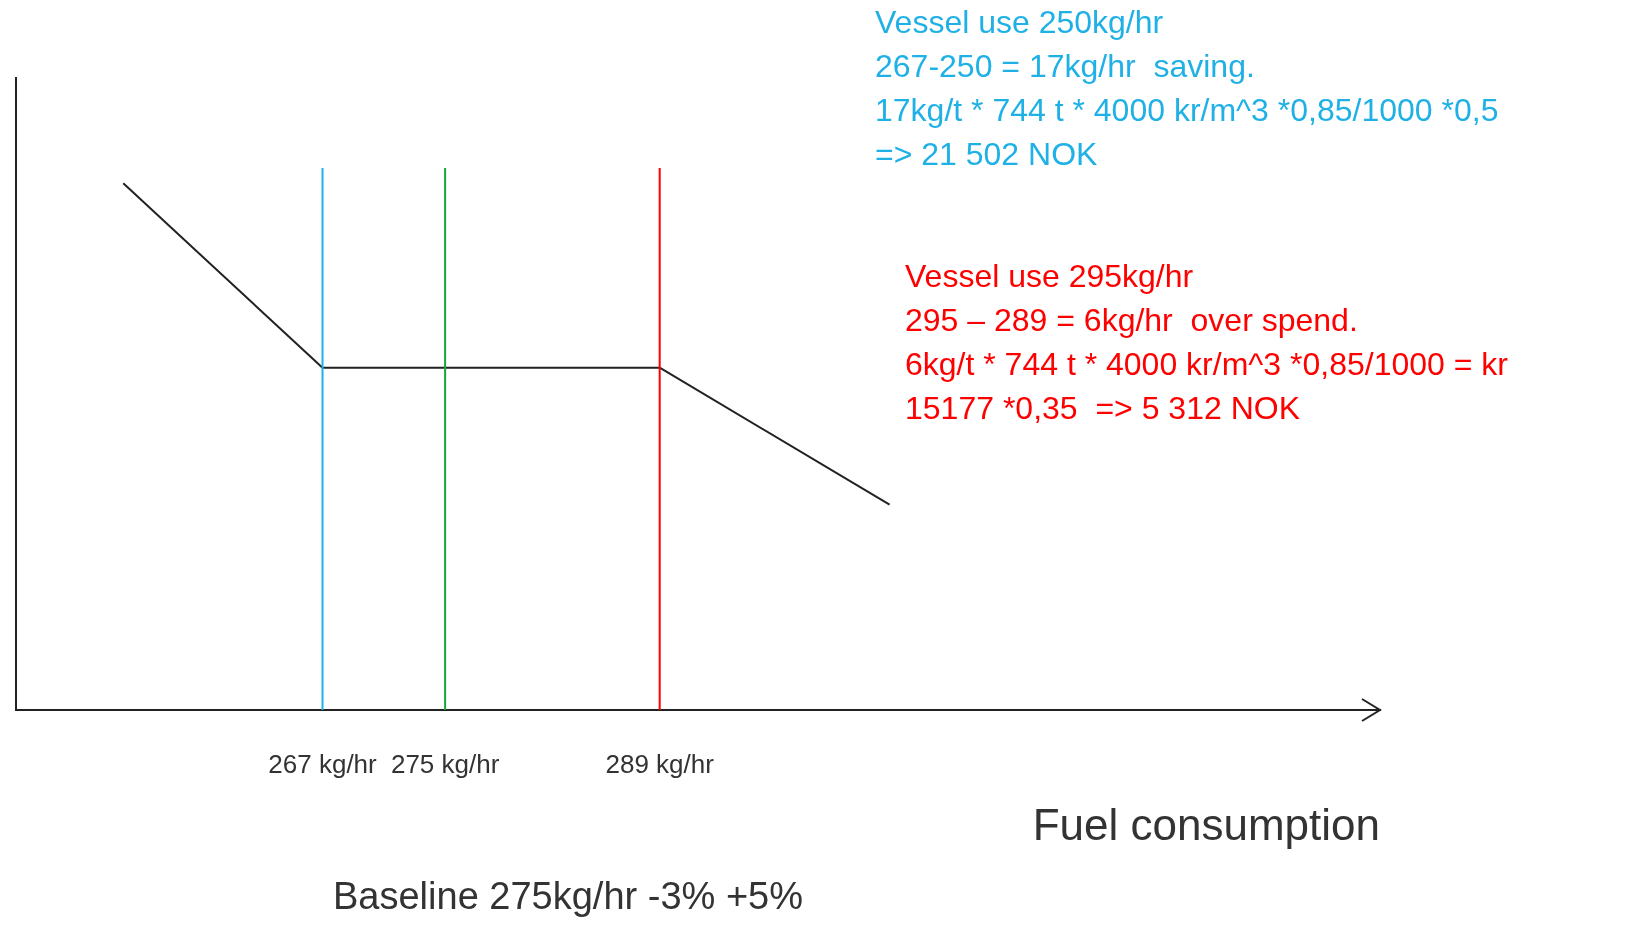 The height and width of the screenshot is (928, 1625). Describe the element at coordinates (660, 763) in the screenshot. I see `x-tick-label: 289 kg/hr` at that location.